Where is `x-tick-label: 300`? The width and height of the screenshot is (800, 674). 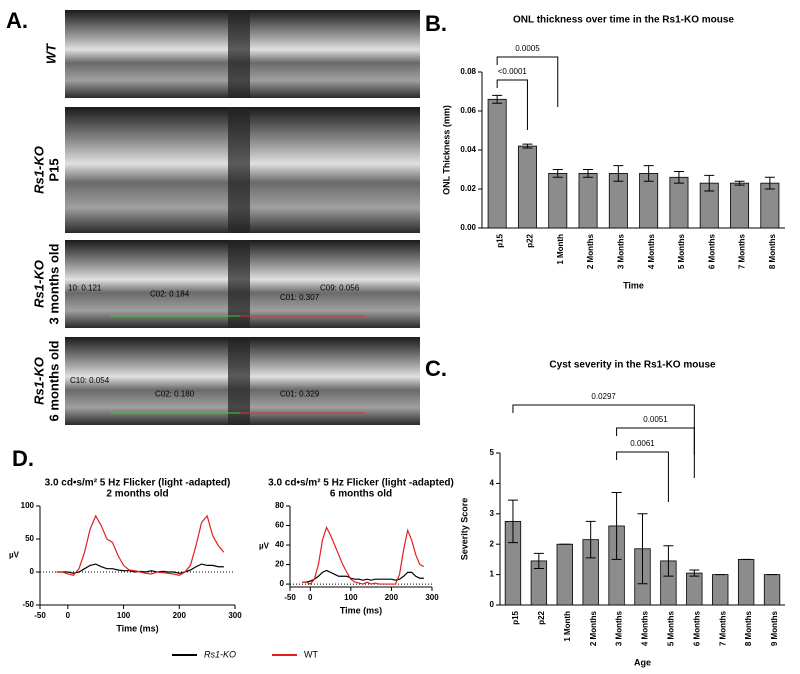 x-tick-label: 300 is located at coordinates (235, 615).